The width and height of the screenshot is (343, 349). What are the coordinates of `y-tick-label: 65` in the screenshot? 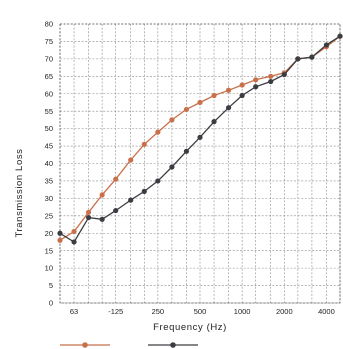 It's located at (49, 76).